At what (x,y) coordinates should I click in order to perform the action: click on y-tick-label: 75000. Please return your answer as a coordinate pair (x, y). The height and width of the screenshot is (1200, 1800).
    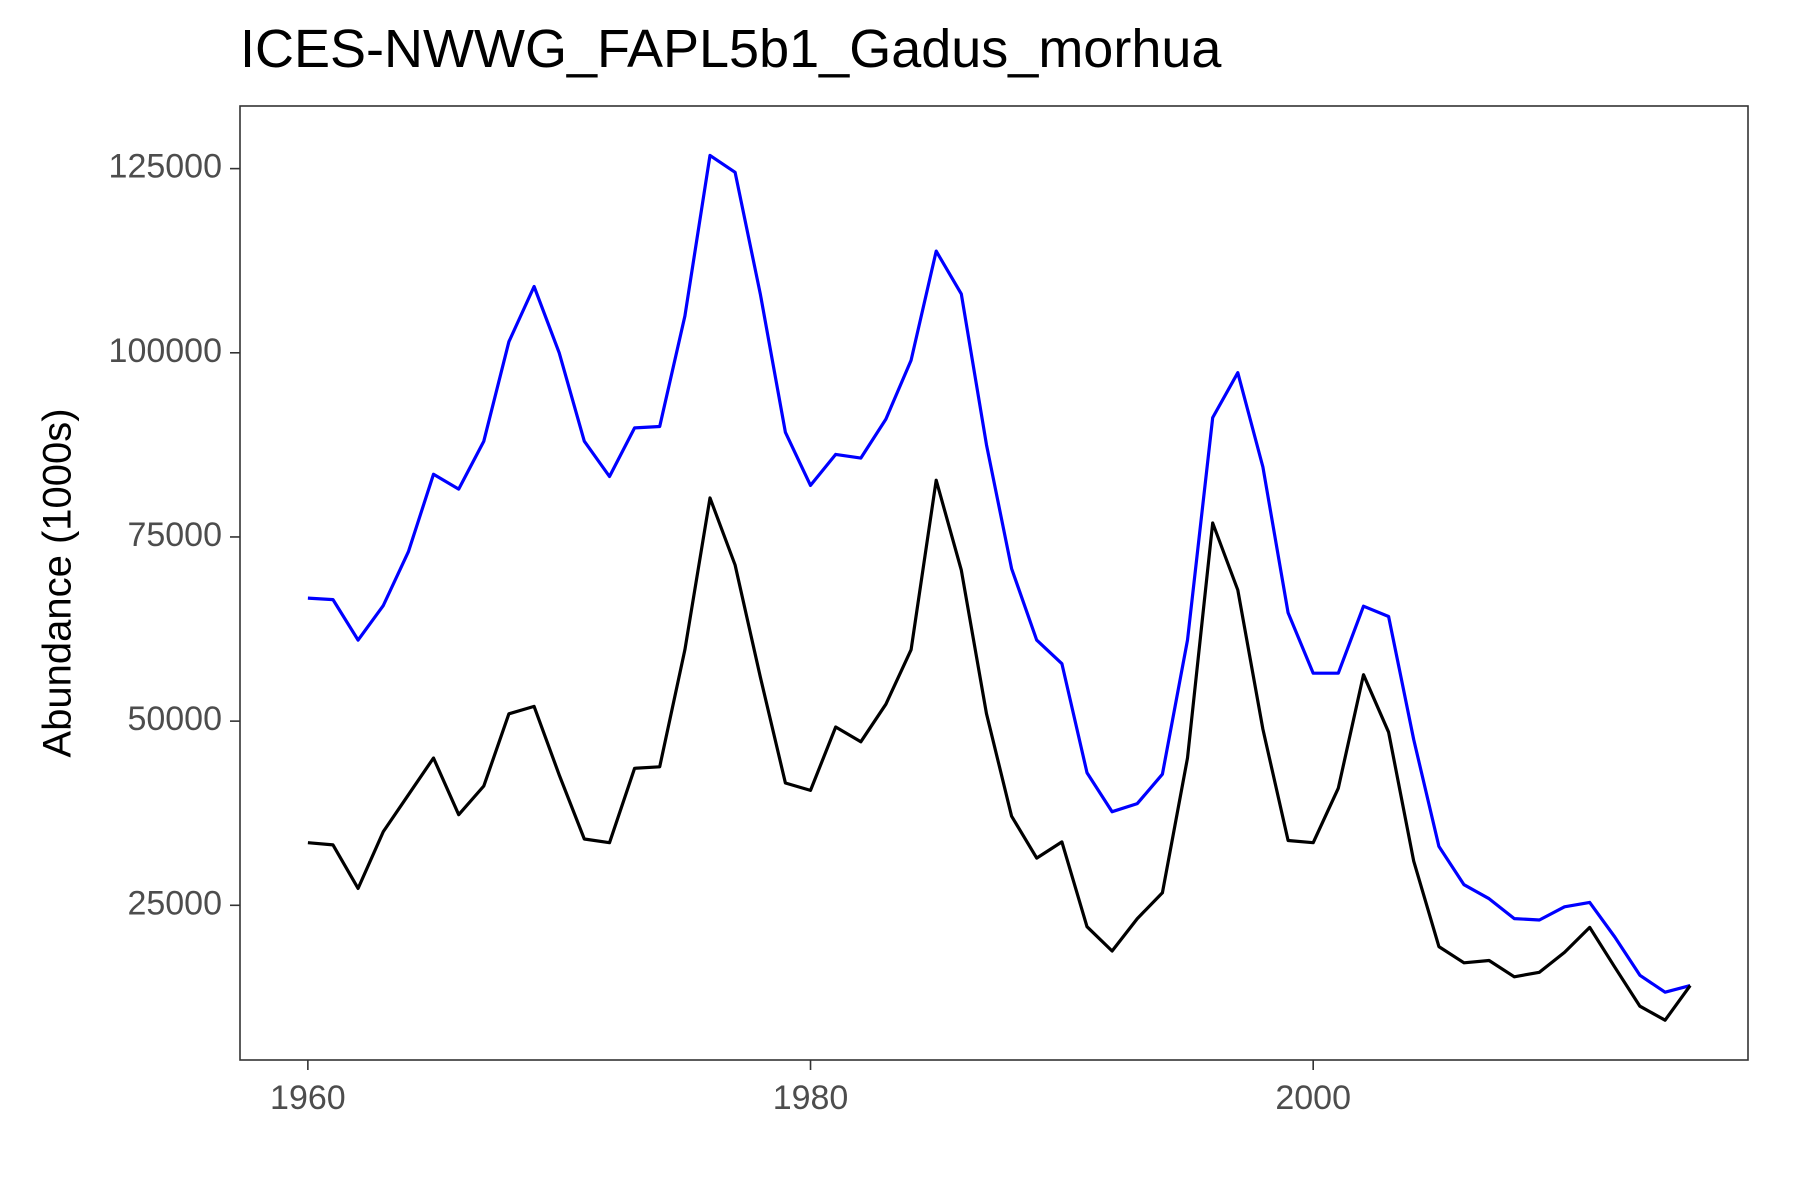
    Looking at the image, I should click on (174, 535).